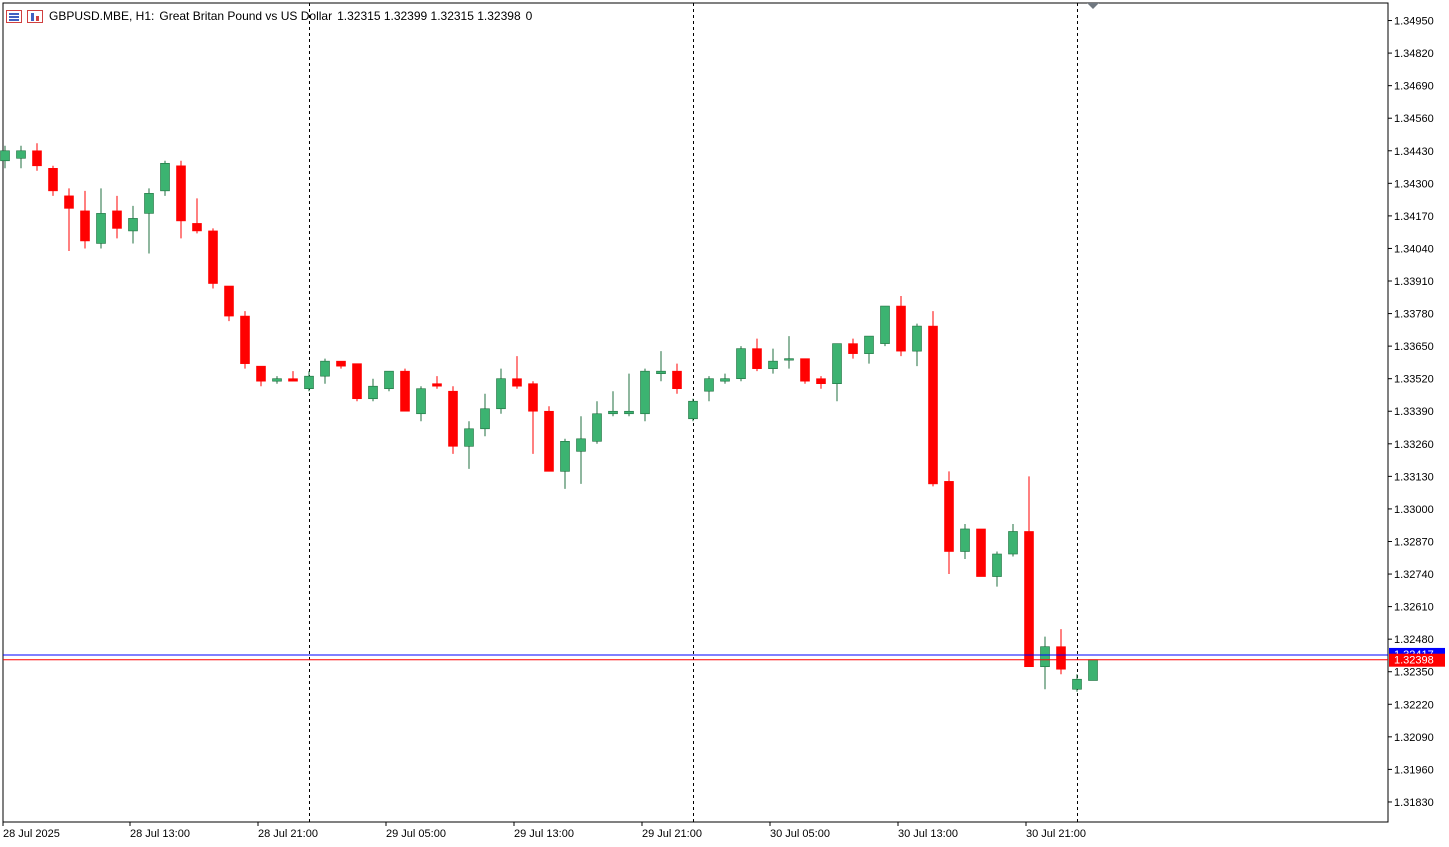 This screenshot has width=1449, height=847. I want to click on y-tick-label: 1.33130, so click(1414, 477).